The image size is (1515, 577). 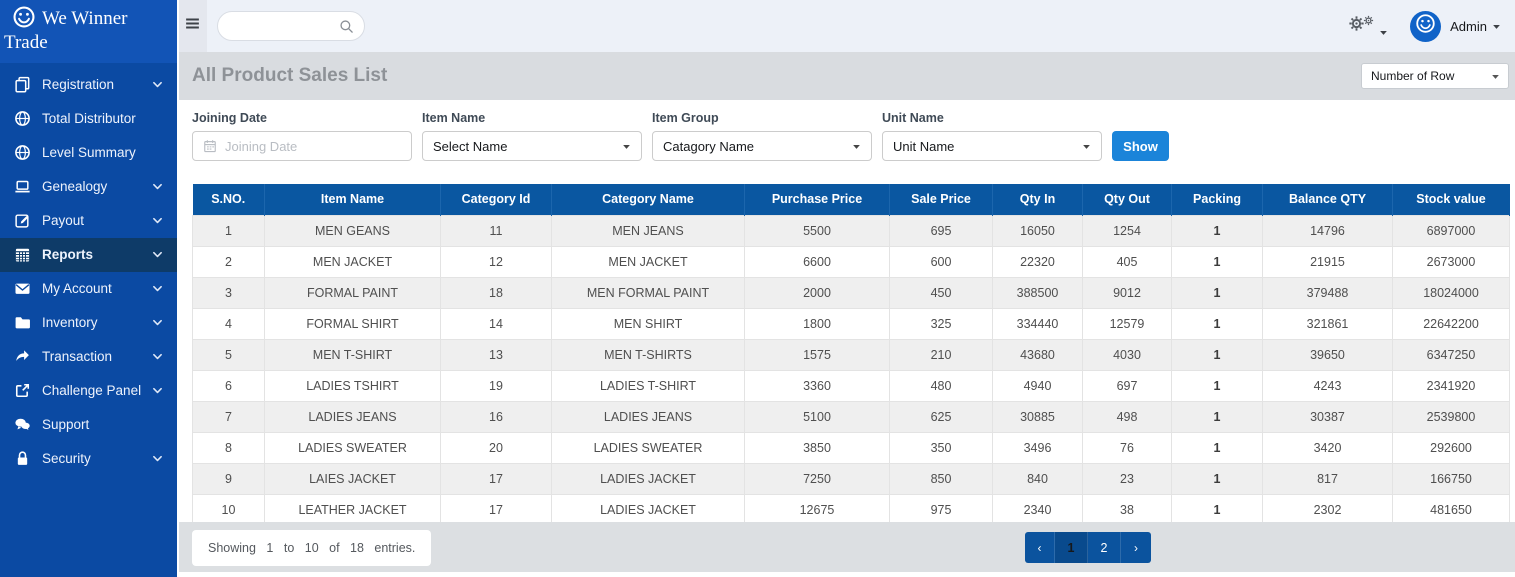 What do you see at coordinates (1451, 292) in the screenshot?
I see `table-cell: 18024000` at bounding box center [1451, 292].